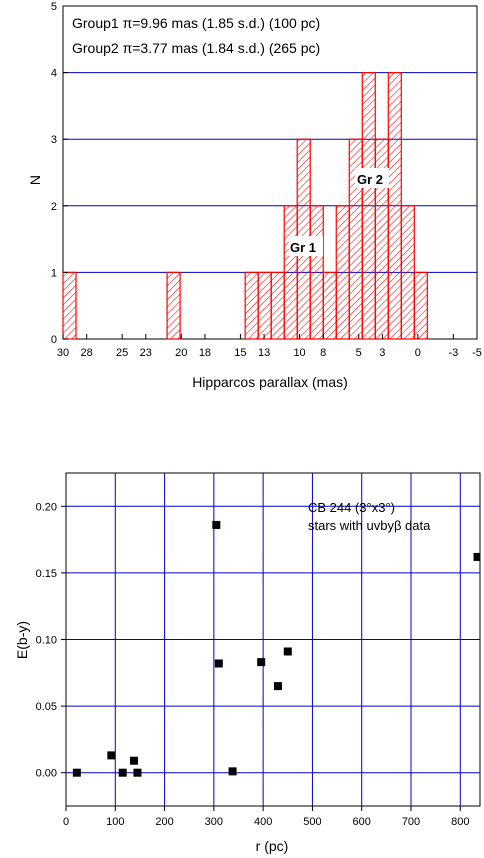  Describe the element at coordinates (460, 822) in the screenshot. I see `scatter-x-tick-label: 800` at that location.